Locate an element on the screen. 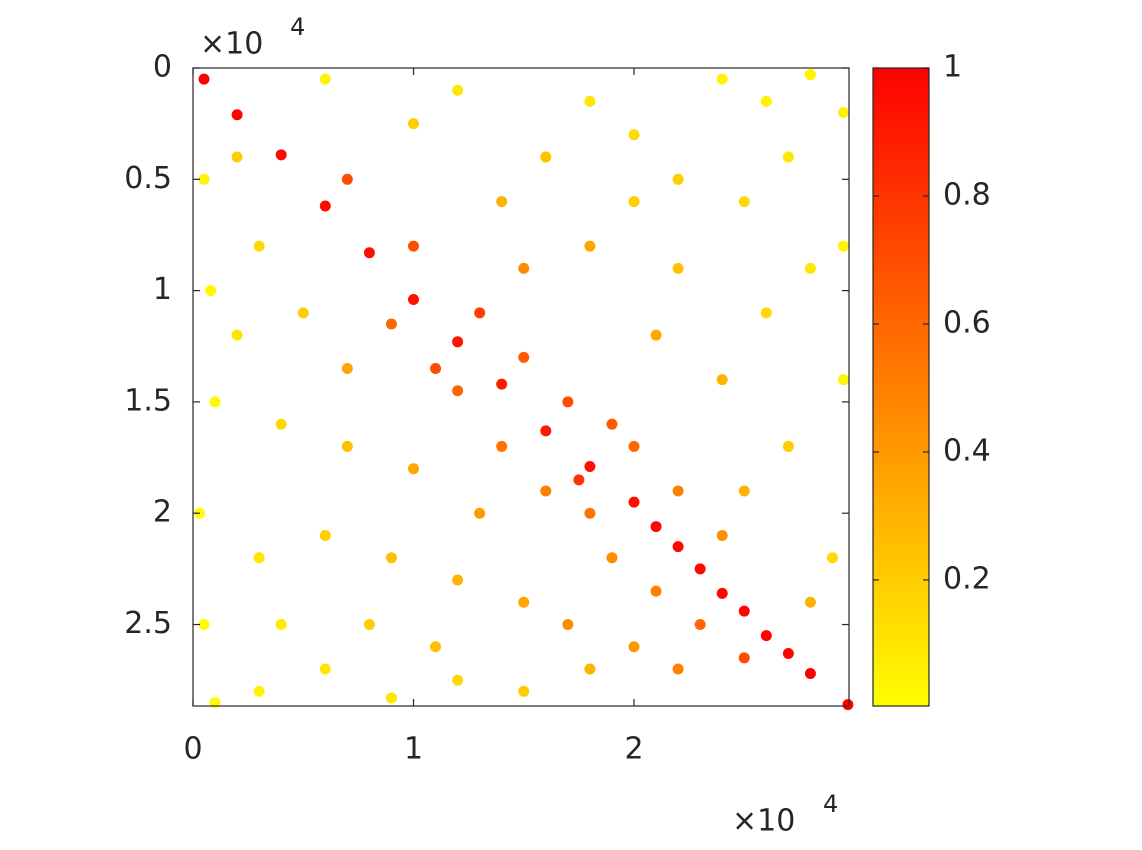 This screenshot has height=850, width=1142. x-tick-label: 0 is located at coordinates (192, 749).